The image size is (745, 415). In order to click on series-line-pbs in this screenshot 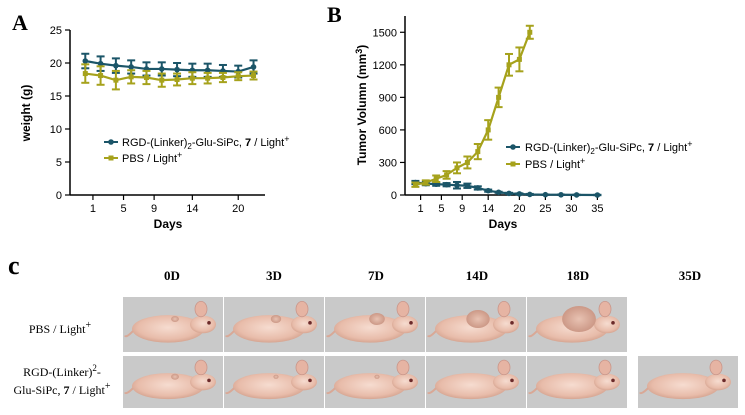, I will do `click(169, 77)`.